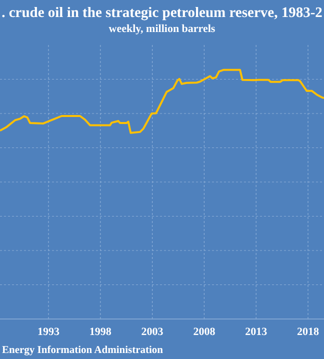 The width and height of the screenshot is (324, 359). I want to click on chart-title: . crude oil in the strategic petroleum reserve, 1983-2, so click(162, 13).